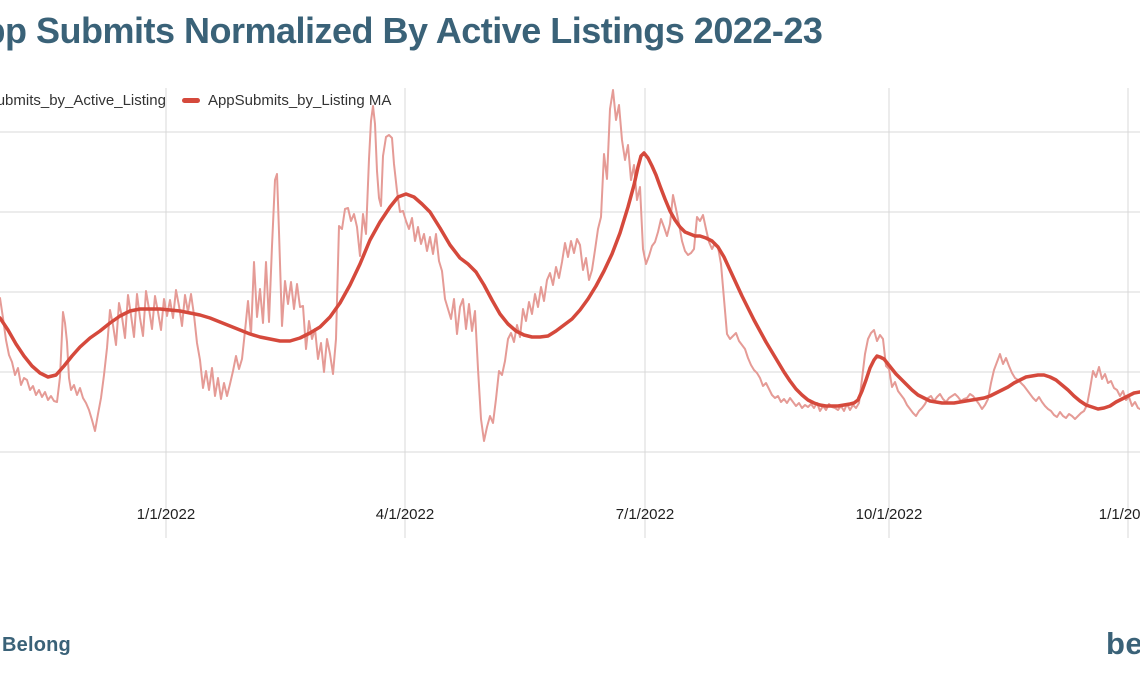 This screenshot has height=700, width=1140. I want to click on brand-text: Belong, so click(36, 645).